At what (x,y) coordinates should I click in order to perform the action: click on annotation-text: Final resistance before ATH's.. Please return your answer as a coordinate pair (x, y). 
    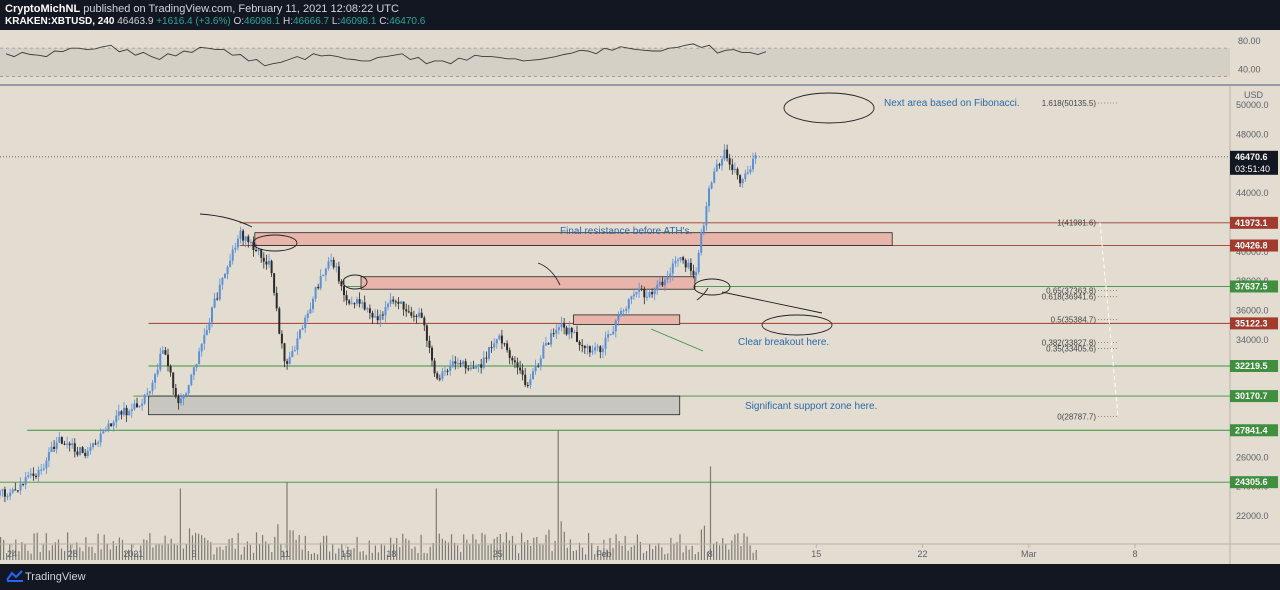
    Looking at the image, I should click on (626, 231).